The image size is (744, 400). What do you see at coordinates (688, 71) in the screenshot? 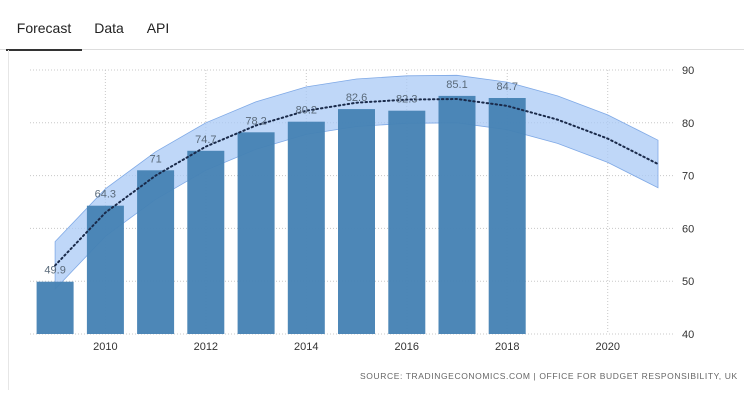
I see `y-tick-label: 90` at bounding box center [688, 71].